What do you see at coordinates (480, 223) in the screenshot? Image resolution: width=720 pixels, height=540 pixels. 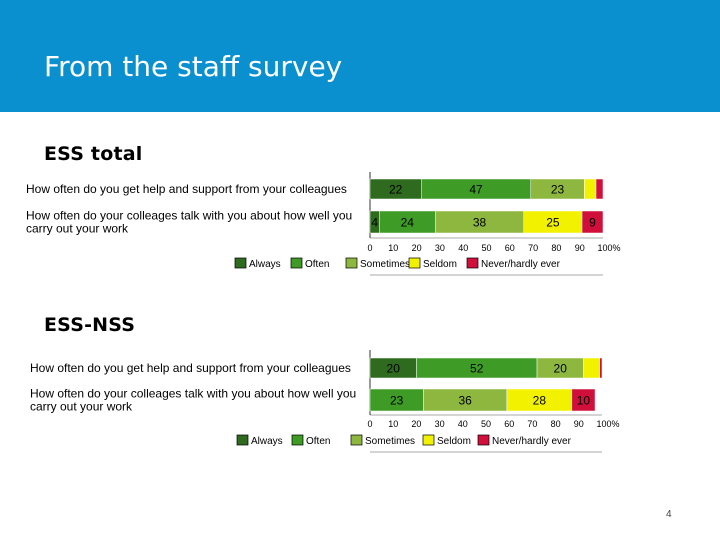 I see `data-label: 38` at bounding box center [480, 223].